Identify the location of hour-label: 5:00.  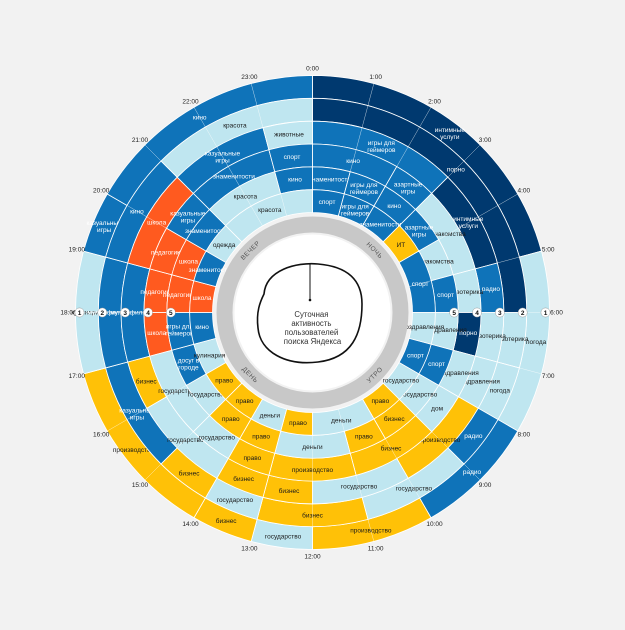
(548, 250).